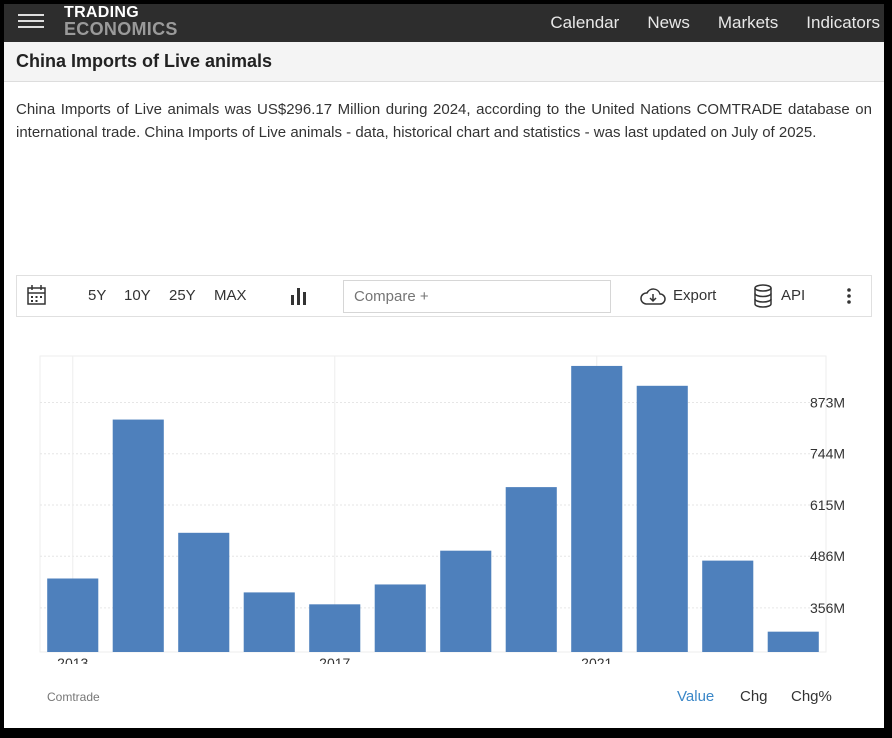  What do you see at coordinates (585, 22) in the screenshot?
I see `nav-calendar: Calendar` at bounding box center [585, 22].